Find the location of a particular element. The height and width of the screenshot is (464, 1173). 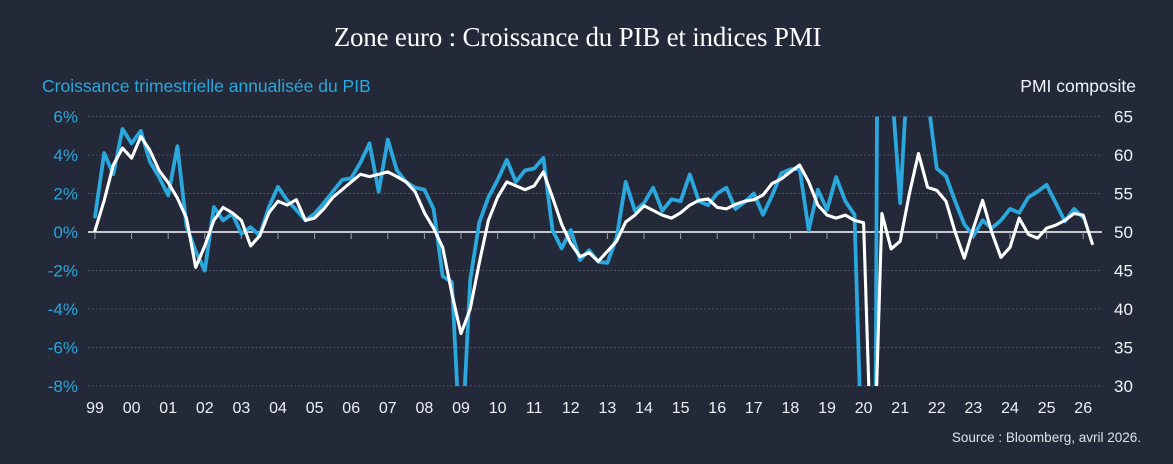

right-axis-tick-label: 35 is located at coordinates (1123, 348).